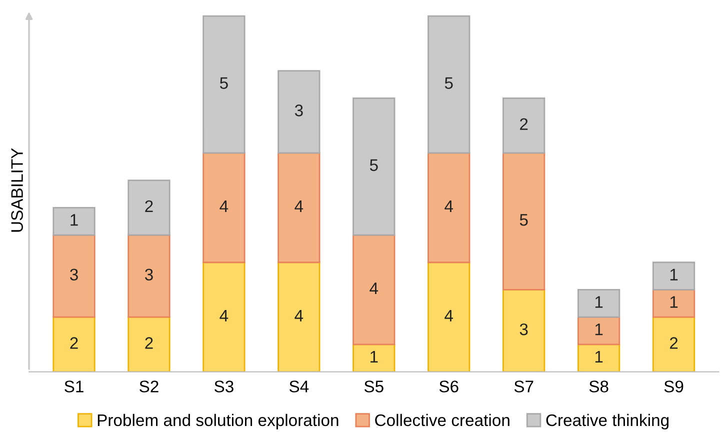 This screenshot has width=726, height=448. What do you see at coordinates (607, 422) in the screenshot?
I see `legend-label: Creative thinking` at bounding box center [607, 422].